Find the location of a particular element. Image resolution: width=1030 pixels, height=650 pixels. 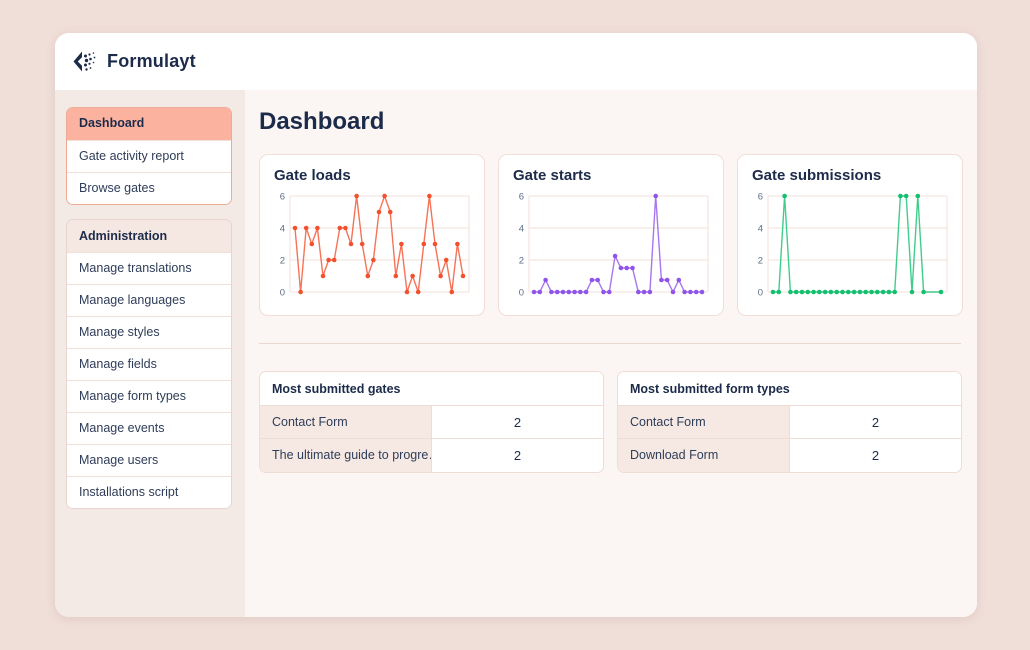

chart-card-gate-submissions: Gate submissions 0 2 4 6 is located at coordinates (850, 235).